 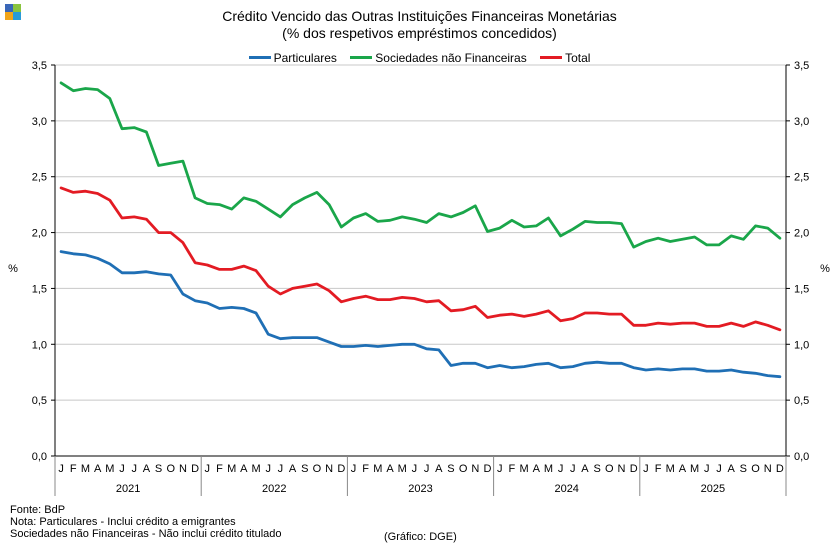 What do you see at coordinates (361, 57) in the screenshot?
I see `legend-swatch-sociedades` at bounding box center [361, 57].